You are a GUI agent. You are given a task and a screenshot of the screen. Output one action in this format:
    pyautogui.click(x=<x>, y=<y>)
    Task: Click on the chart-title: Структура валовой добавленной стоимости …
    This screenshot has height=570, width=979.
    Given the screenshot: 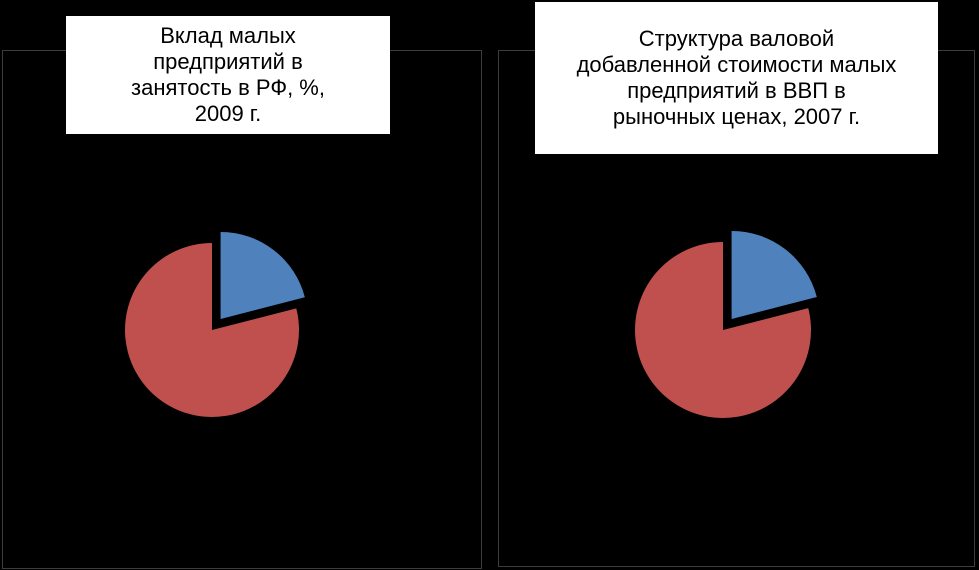 What is the action you would take?
    pyautogui.click(x=736, y=78)
    